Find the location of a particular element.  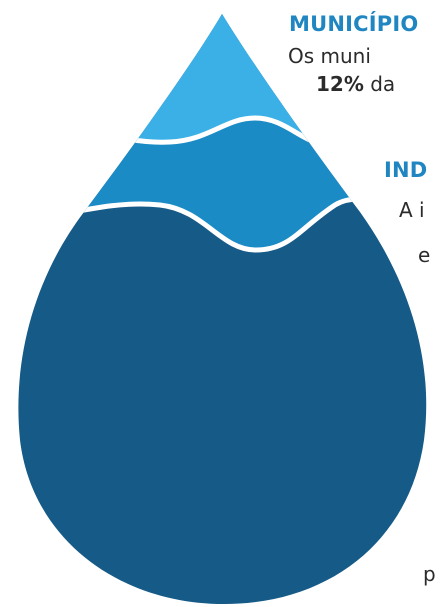

municipios-line-2: 12% da is located at coordinates (355, 84).